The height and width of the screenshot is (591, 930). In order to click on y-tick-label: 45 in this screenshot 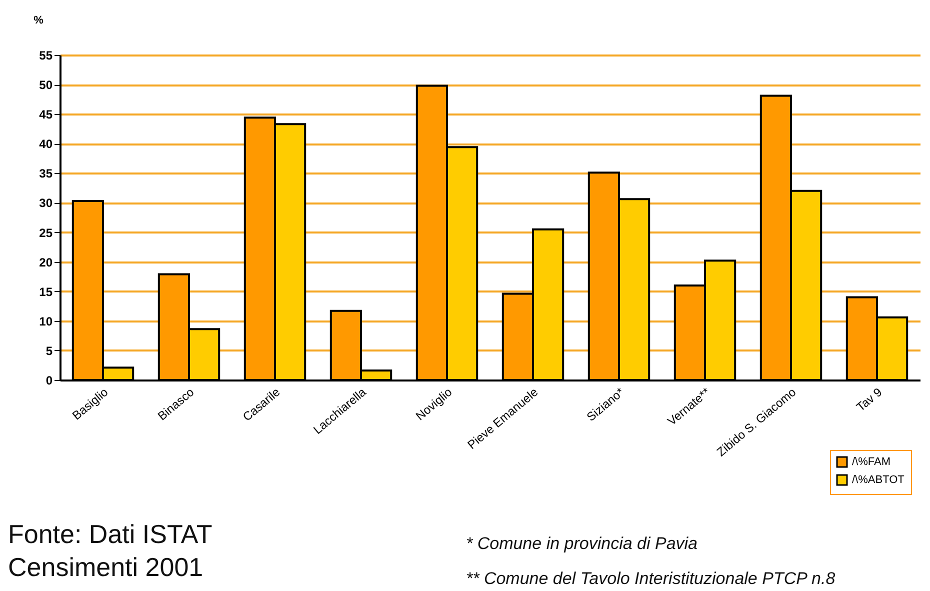, I will do `click(46, 115)`.